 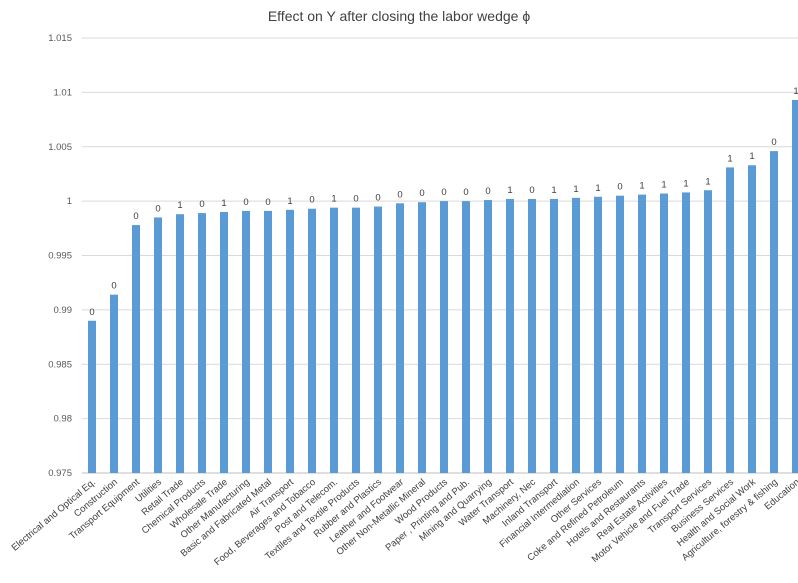 I want to click on y-tick-label: 0.98, so click(x=63, y=419).